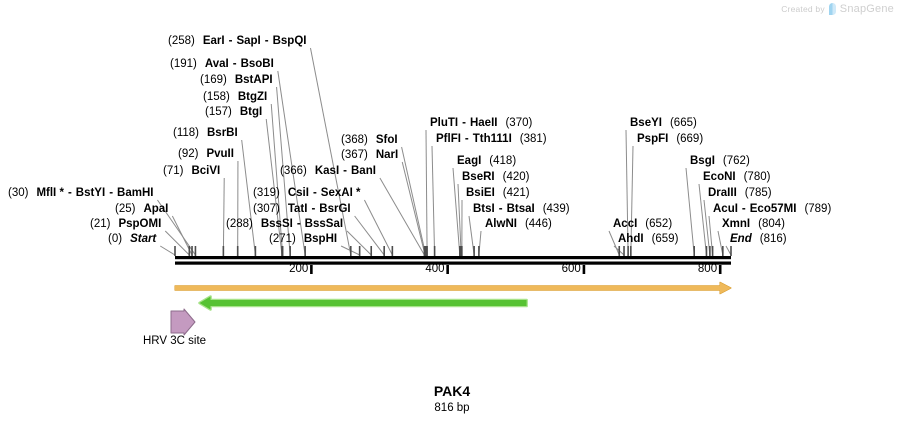  I want to click on enzyme-label-row: (307) TatI - BsrGI, so click(302, 209).